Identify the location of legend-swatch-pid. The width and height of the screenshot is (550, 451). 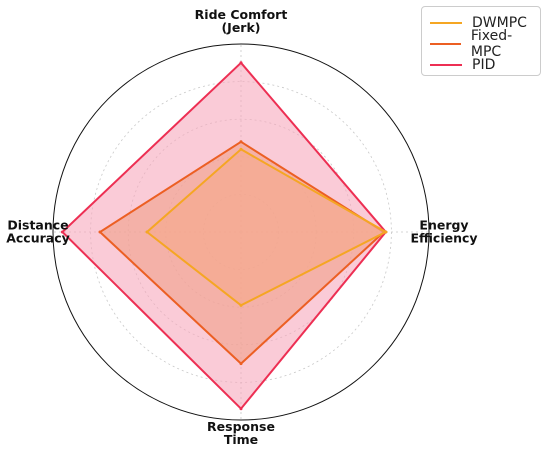
(446, 64).